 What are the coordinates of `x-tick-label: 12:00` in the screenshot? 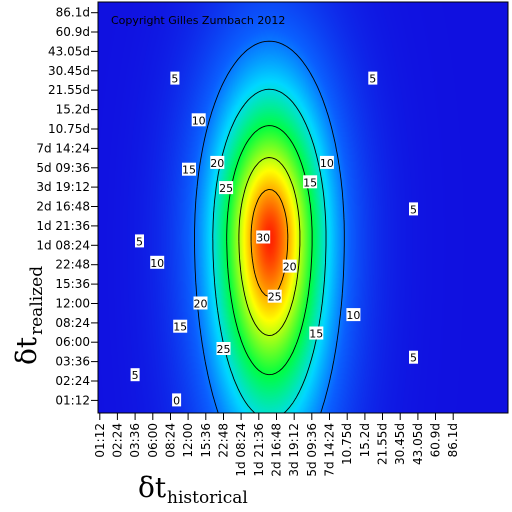 It's located at (188, 440).